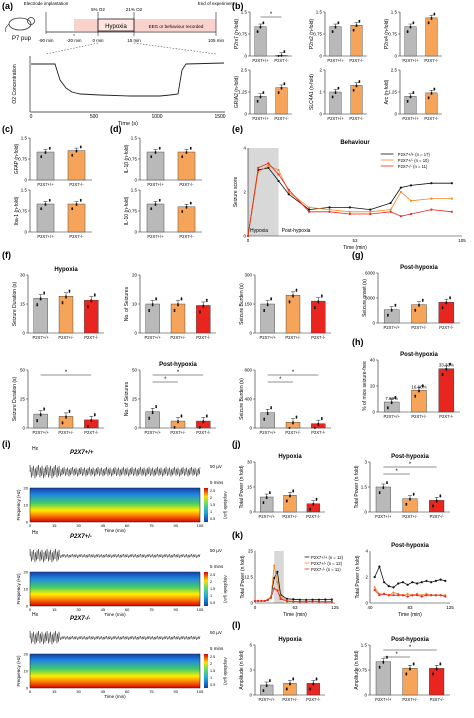  What do you see at coordinates (135, 370) in the screenshot?
I see `y-tick-label: 50` at bounding box center [135, 370].